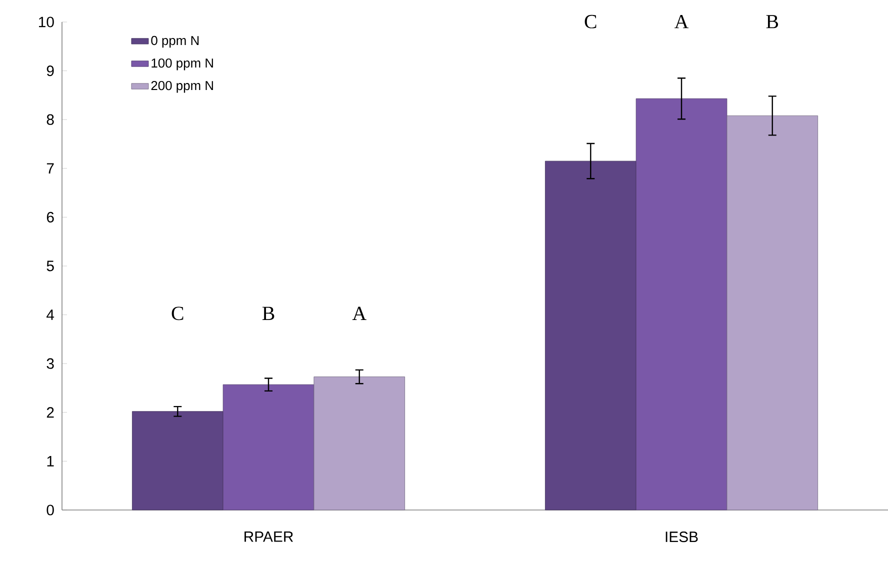 The height and width of the screenshot is (564, 888). What do you see at coordinates (50, 168) in the screenshot?
I see `y-tick-label: 7` at bounding box center [50, 168].